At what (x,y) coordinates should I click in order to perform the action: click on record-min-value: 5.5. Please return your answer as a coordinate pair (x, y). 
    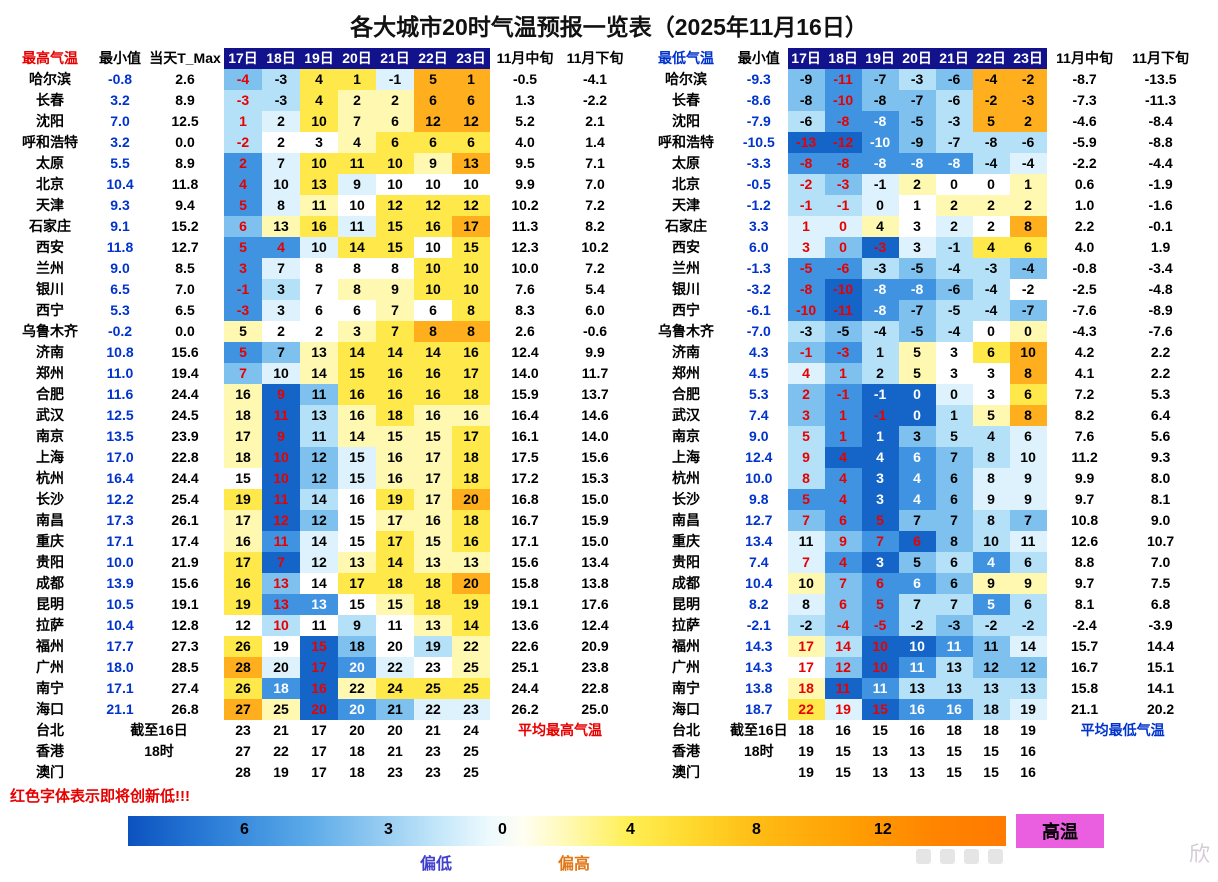
    Looking at the image, I should click on (120, 163).